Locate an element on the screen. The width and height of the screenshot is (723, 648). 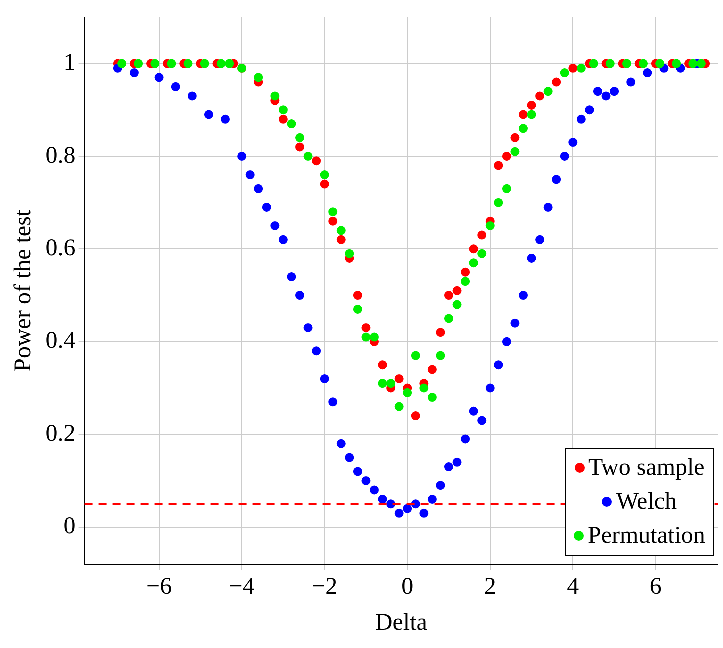
x-axis-title: Delta is located at coordinates (401, 623).